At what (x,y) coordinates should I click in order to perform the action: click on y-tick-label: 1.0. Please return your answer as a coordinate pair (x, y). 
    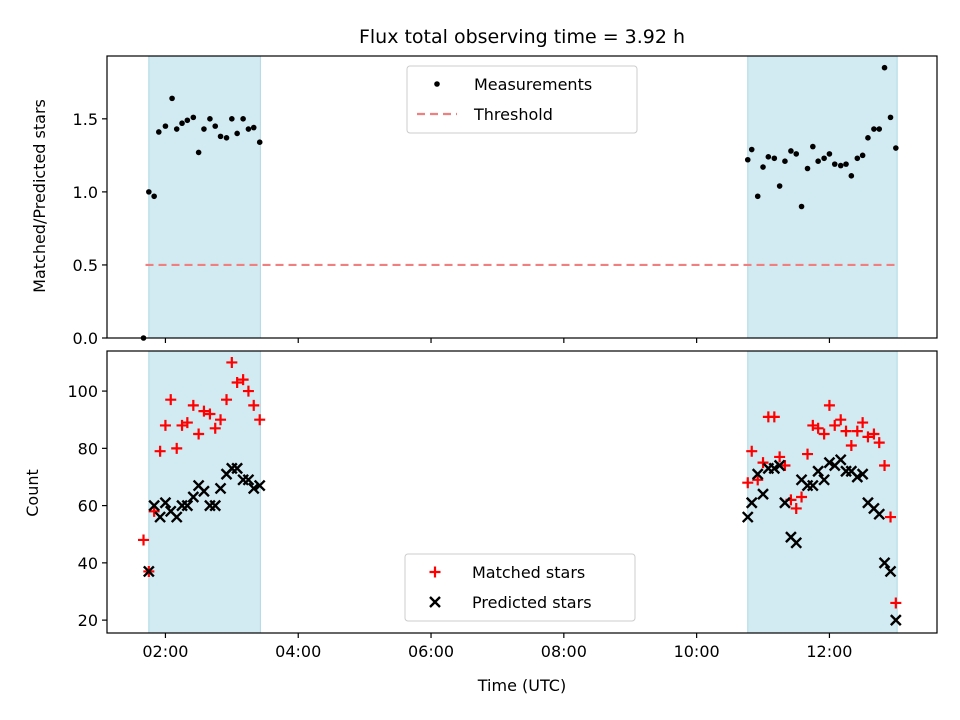
    Looking at the image, I should click on (85, 192).